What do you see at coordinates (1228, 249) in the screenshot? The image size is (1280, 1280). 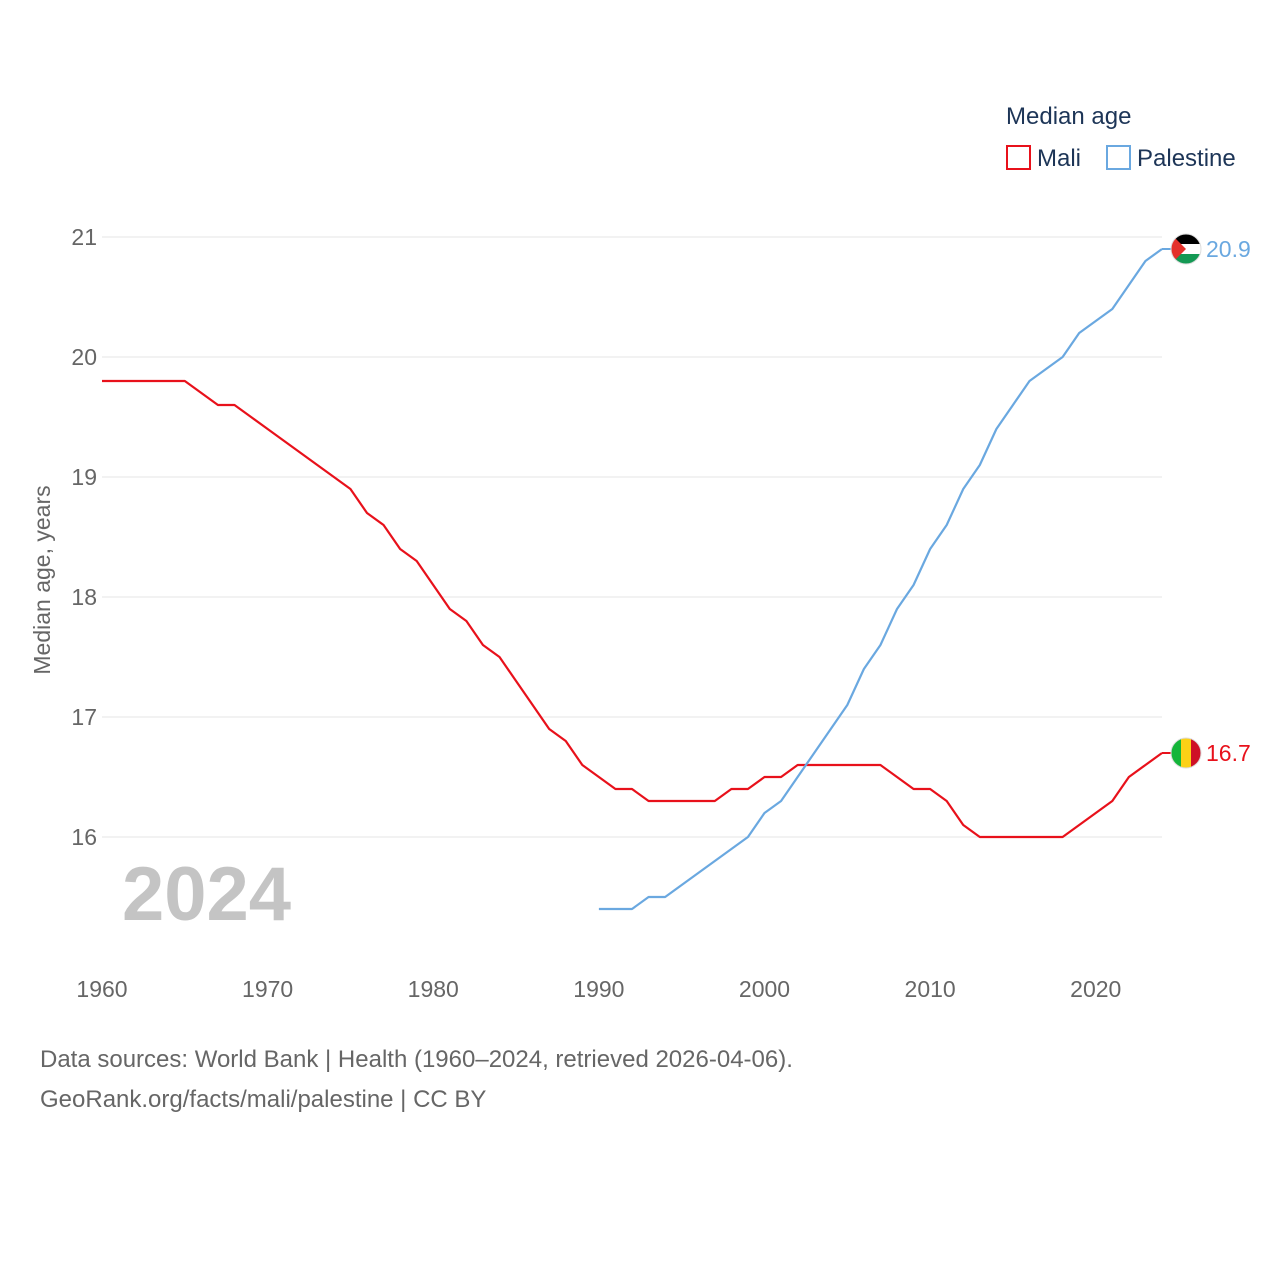 I see `end-value-label-palestine: 20.9` at bounding box center [1228, 249].